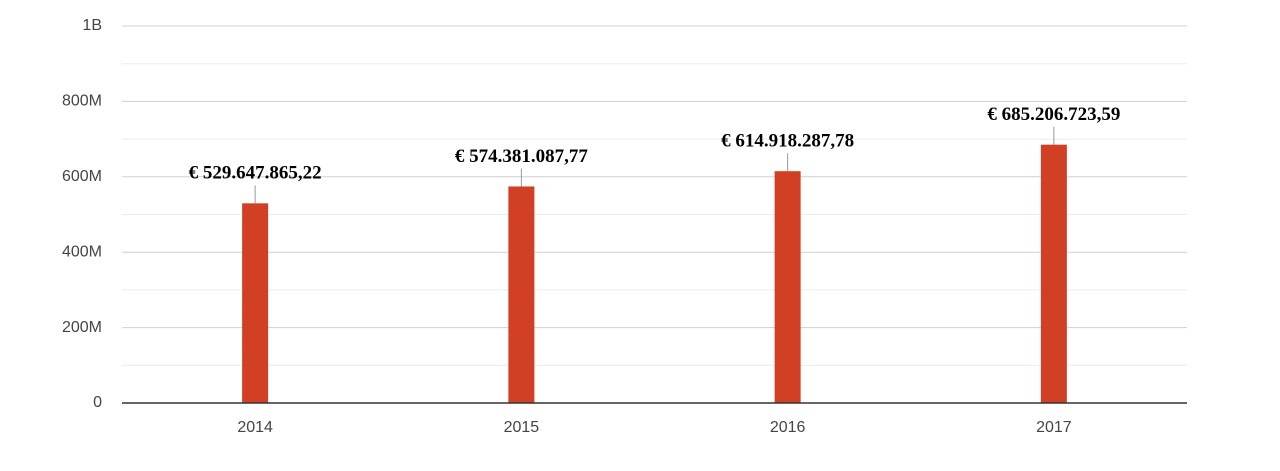  I want to click on y-tick-label: 800M, so click(82, 101).